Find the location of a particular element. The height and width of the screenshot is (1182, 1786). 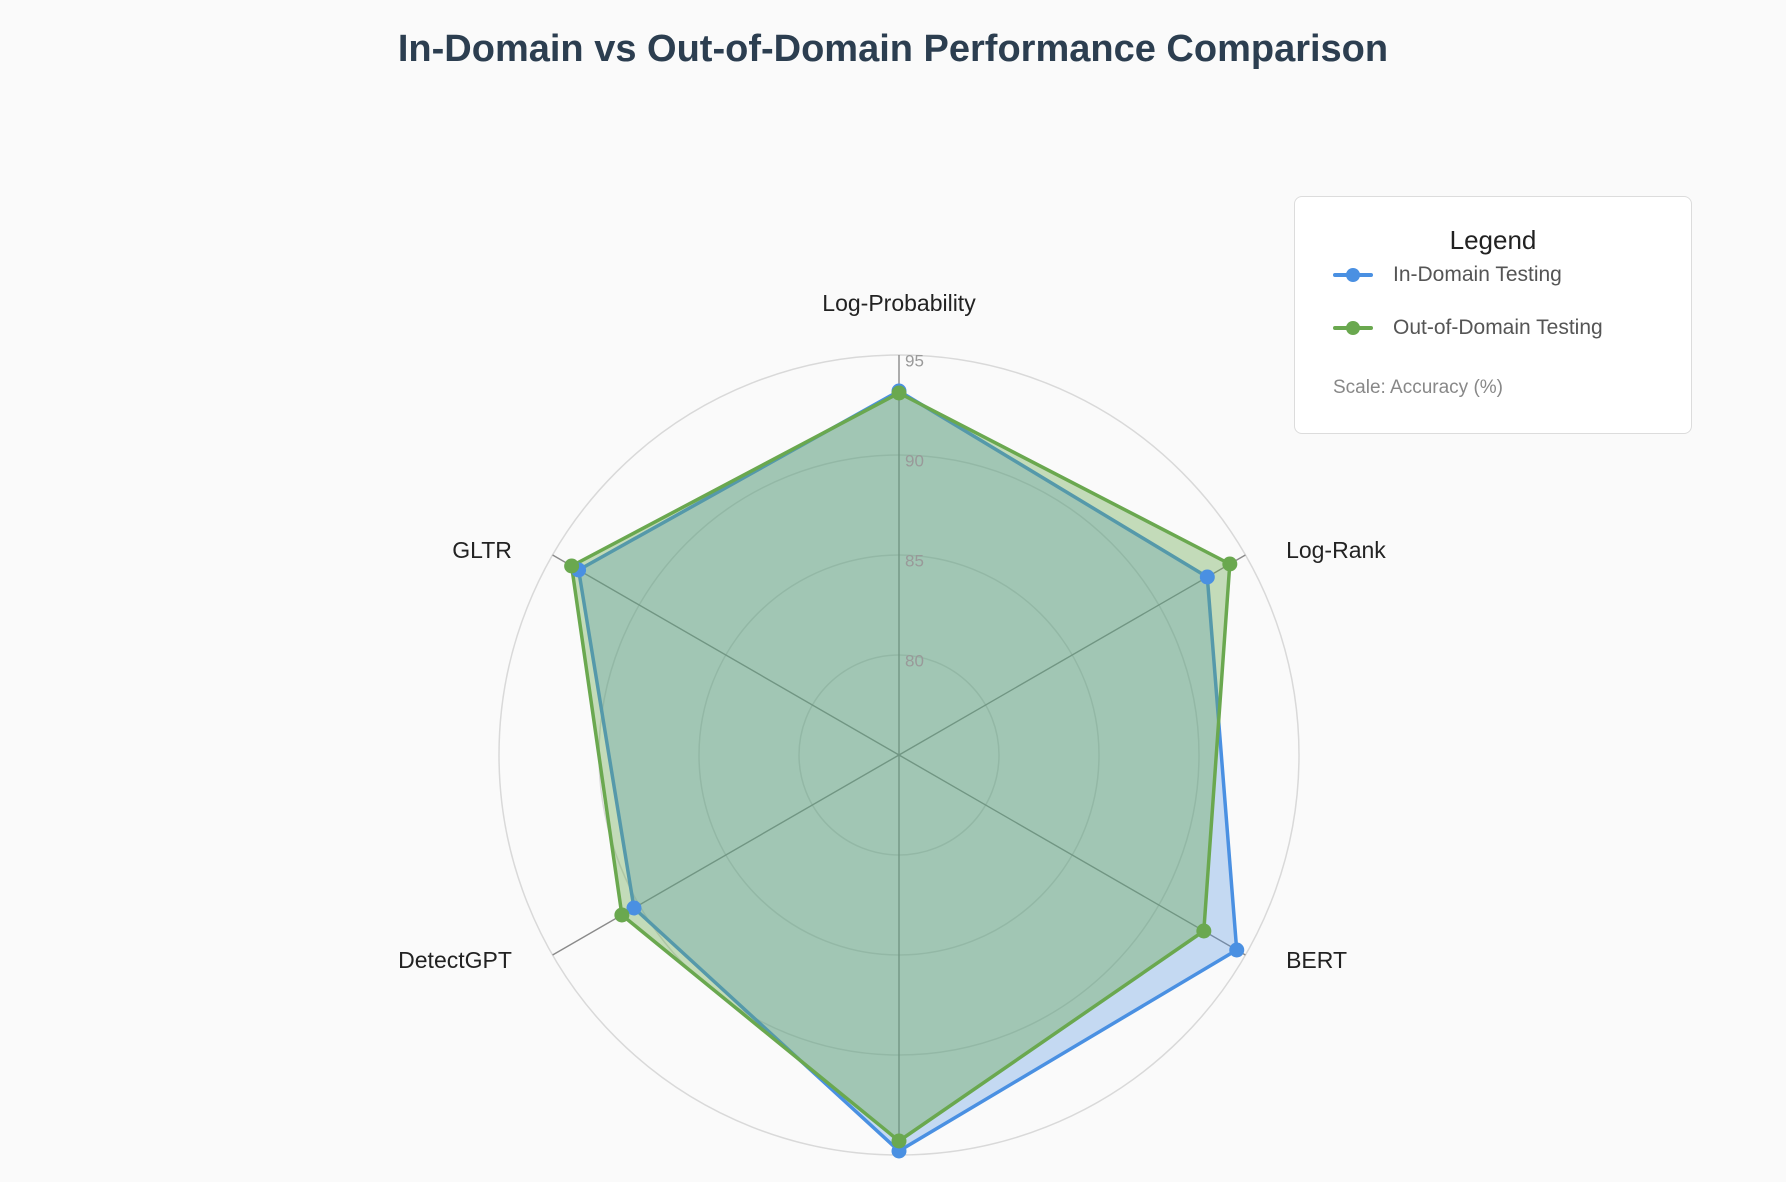

point-out-of-domain-testing-bert is located at coordinates (1204, 931).